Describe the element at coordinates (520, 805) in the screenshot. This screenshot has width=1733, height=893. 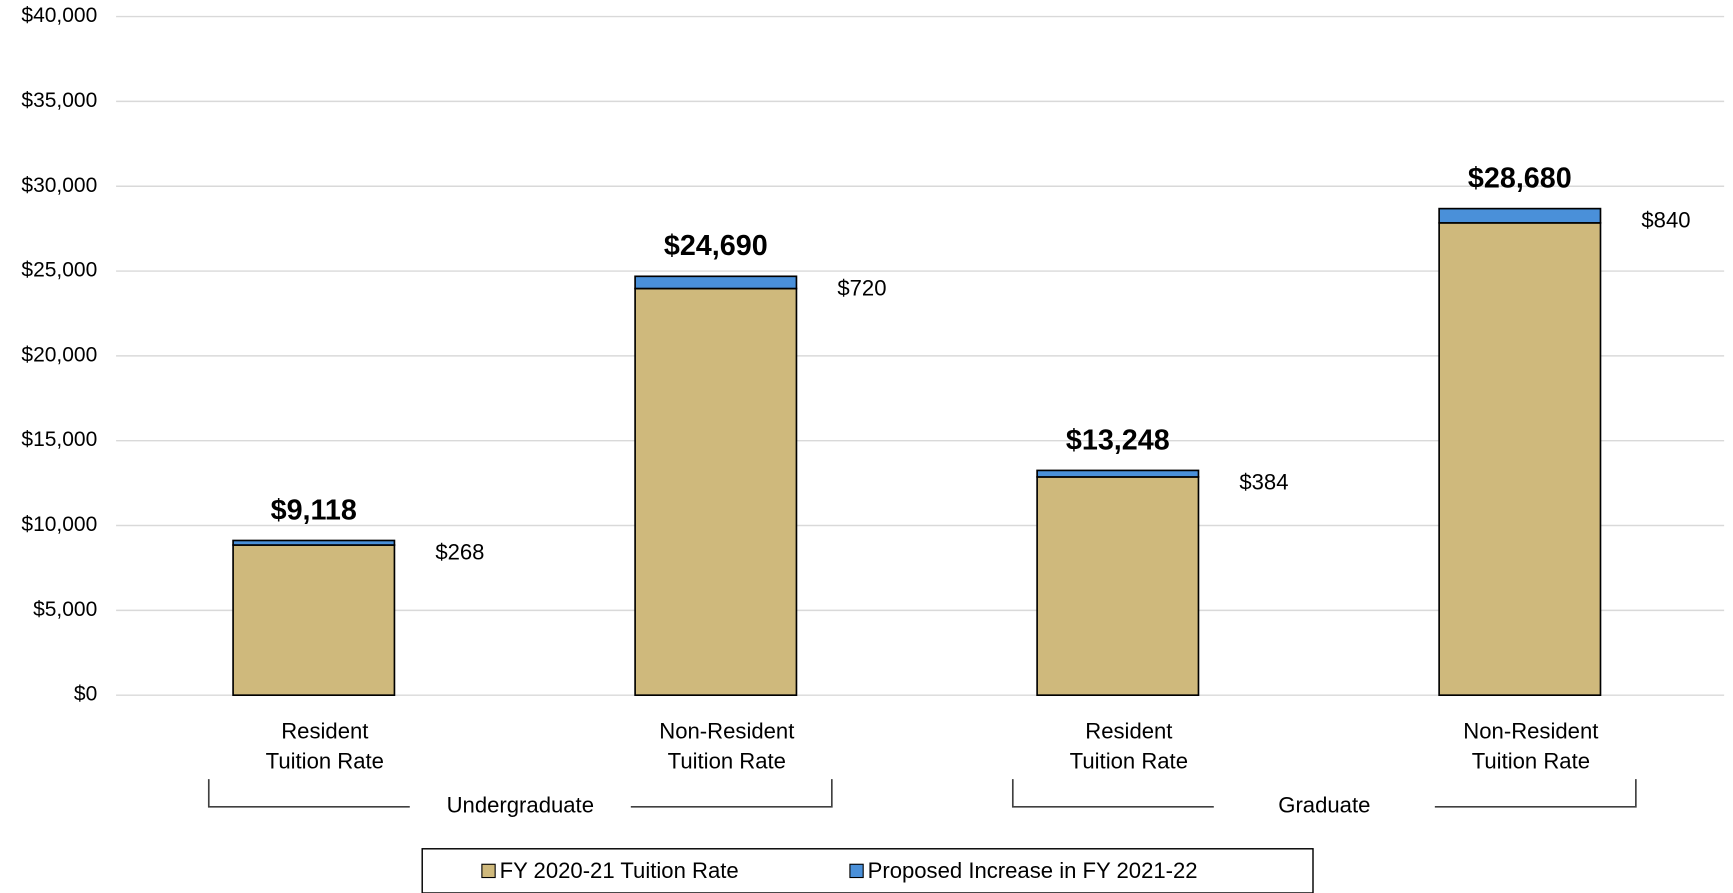
I see `group-label: Undergraduate` at that location.